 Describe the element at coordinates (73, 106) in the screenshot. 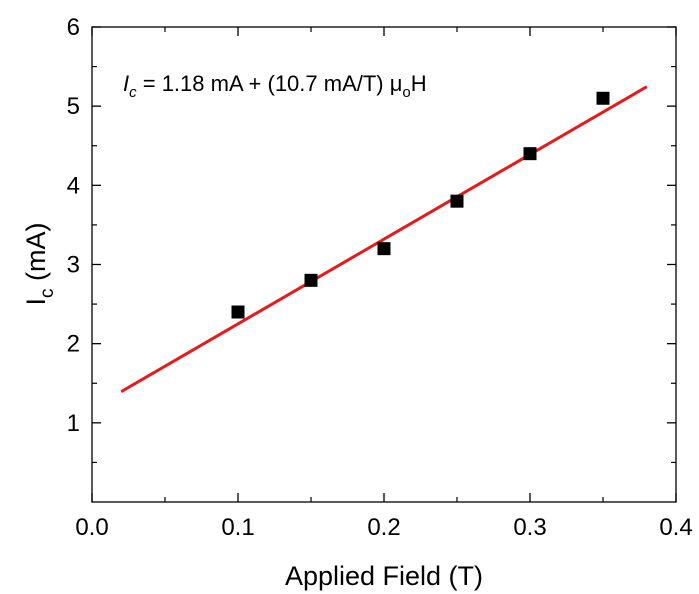

I see `y-tick-label: 5` at that location.